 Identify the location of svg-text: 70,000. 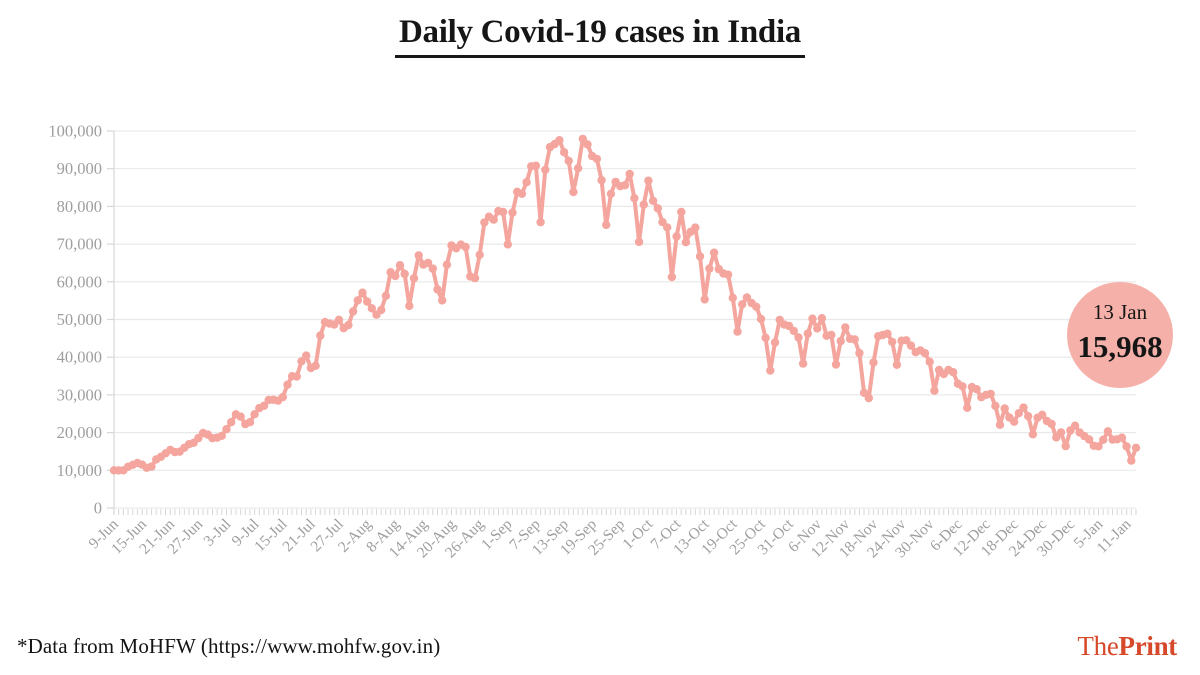
(79, 244).